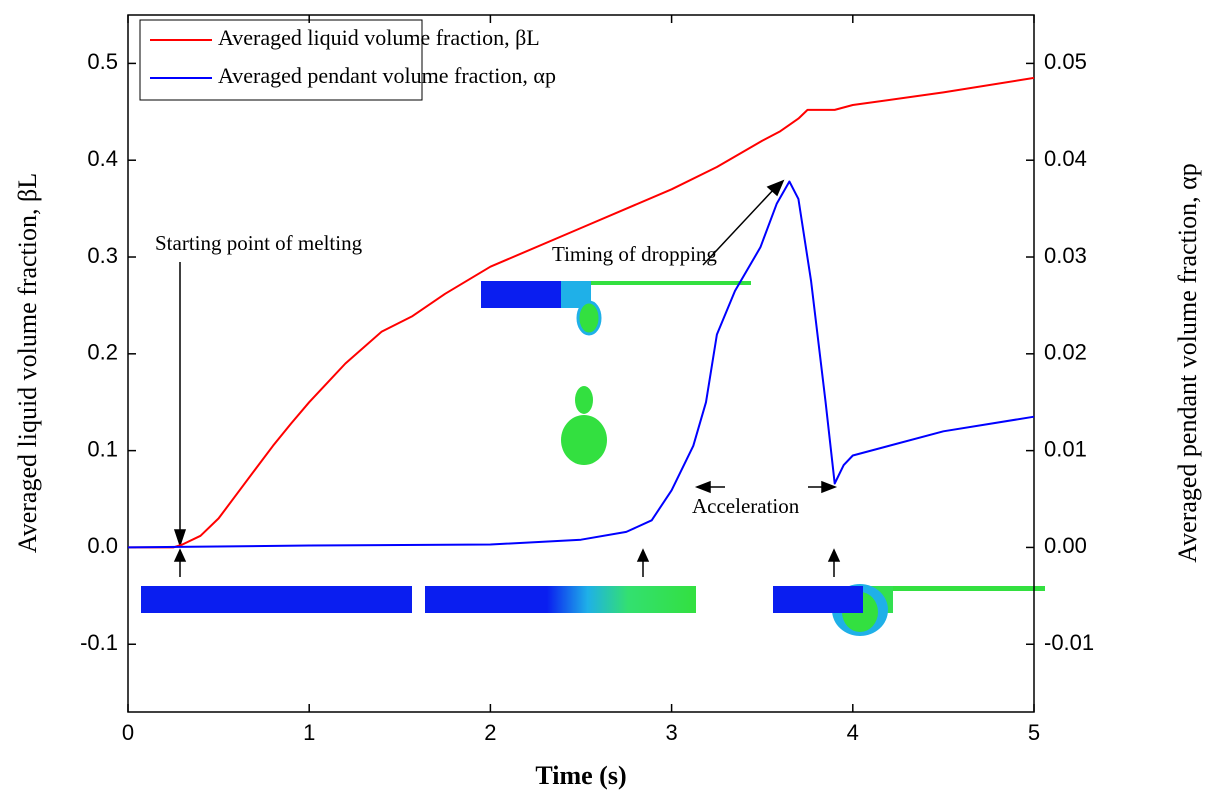 This screenshot has width=1216, height=800. What do you see at coordinates (102, 158) in the screenshot?
I see `y-tick-label: 0.4` at bounding box center [102, 158].